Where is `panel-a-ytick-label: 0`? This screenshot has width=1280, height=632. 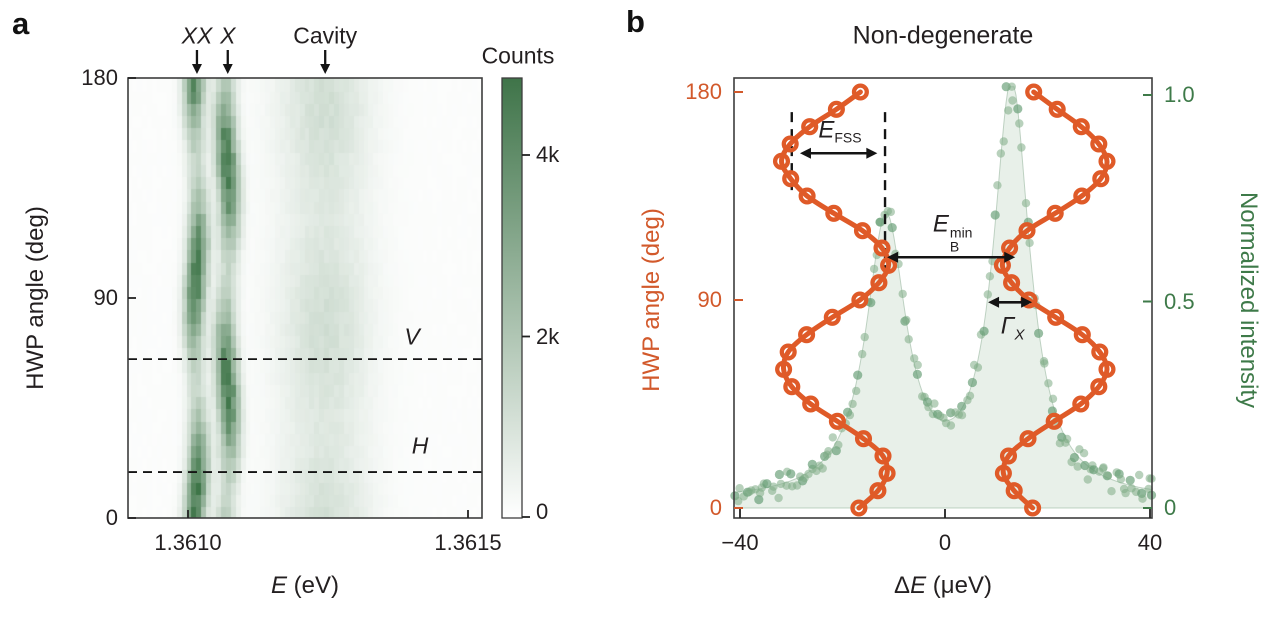
panel-a-ytick-label: 0 is located at coordinates (111, 517).